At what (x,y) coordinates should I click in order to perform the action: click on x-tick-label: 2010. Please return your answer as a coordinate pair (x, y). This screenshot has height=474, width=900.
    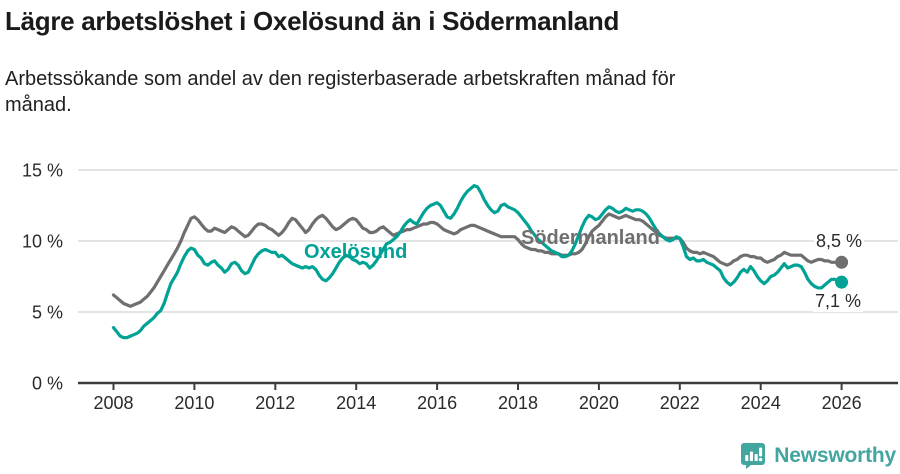
    Looking at the image, I should click on (194, 403).